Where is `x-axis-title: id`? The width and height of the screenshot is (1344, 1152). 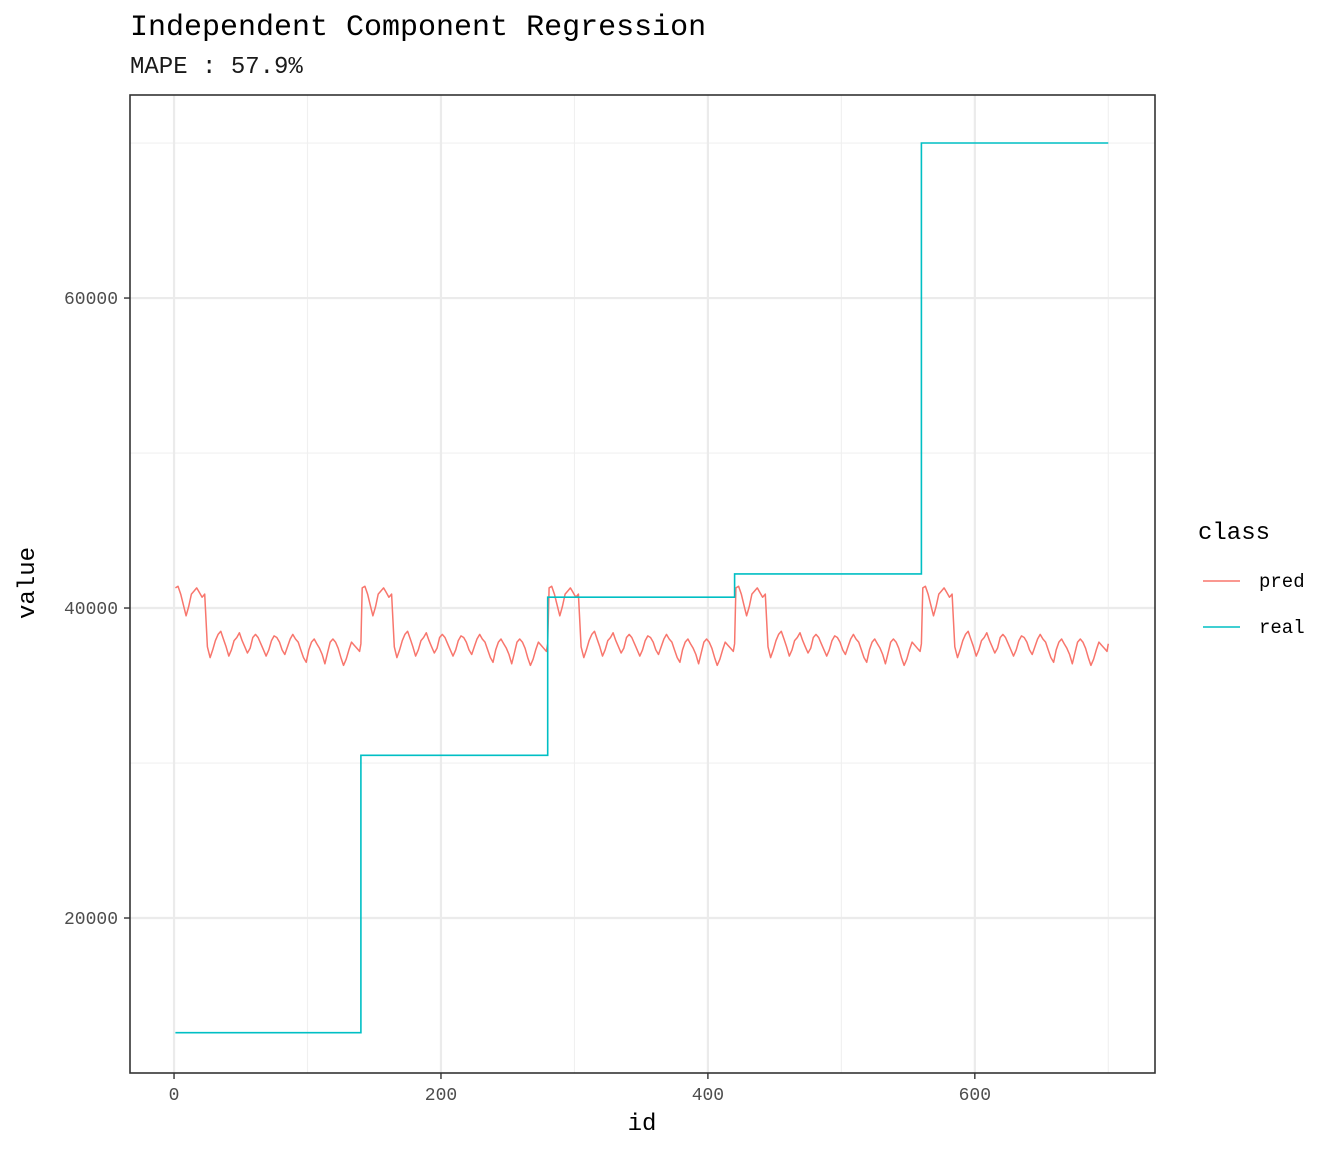
x-axis-title: id is located at coordinates (642, 1124).